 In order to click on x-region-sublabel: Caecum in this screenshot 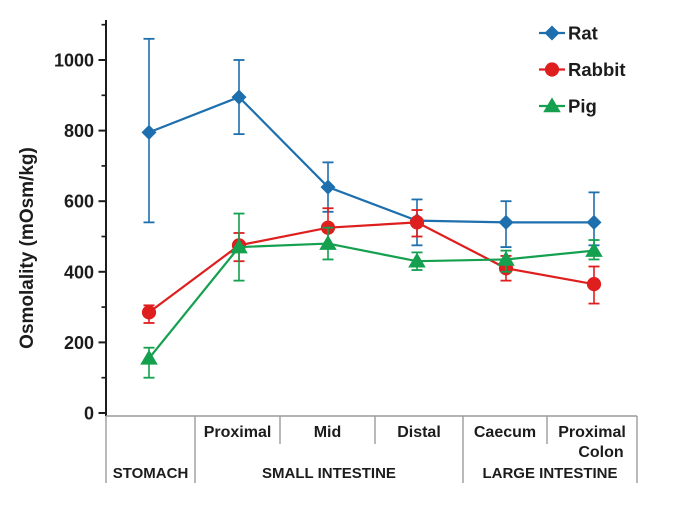, I will do `click(505, 432)`.